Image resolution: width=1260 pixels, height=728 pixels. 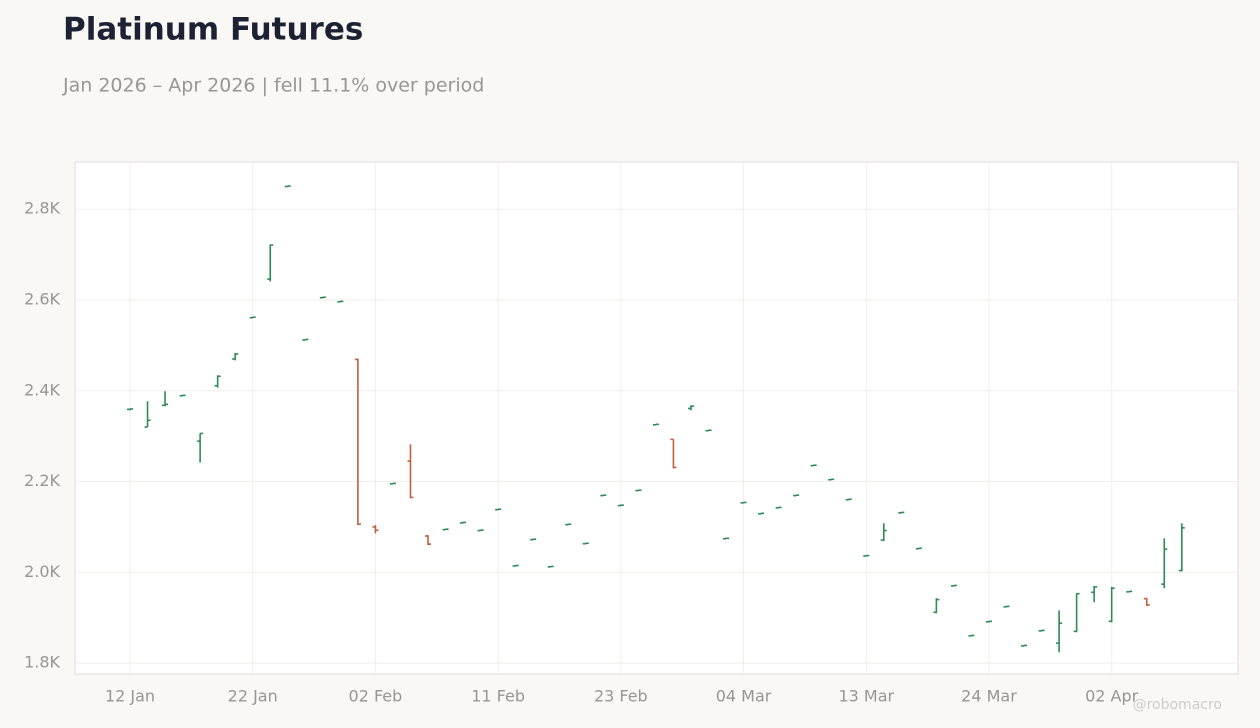 What do you see at coordinates (498, 696) in the screenshot?
I see `x-tick-label: 11 Feb` at bounding box center [498, 696].